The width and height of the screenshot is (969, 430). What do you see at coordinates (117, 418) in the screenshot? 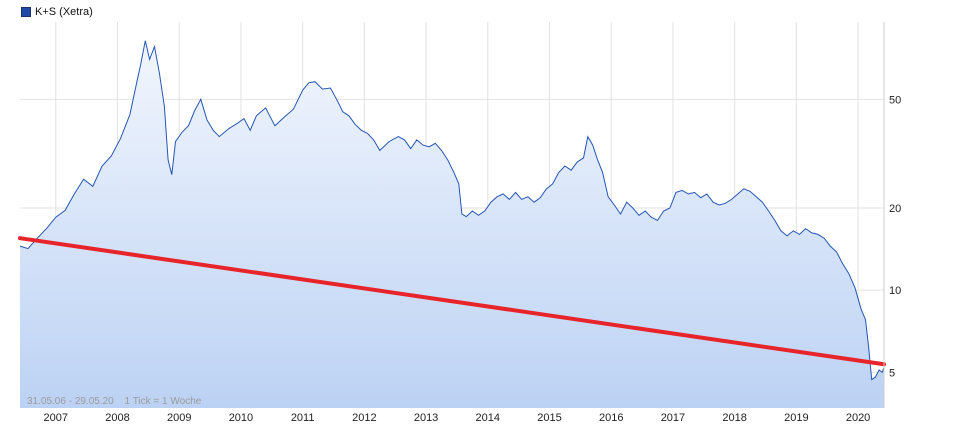
I see `x-tick-label-2008: 2008` at bounding box center [117, 418].